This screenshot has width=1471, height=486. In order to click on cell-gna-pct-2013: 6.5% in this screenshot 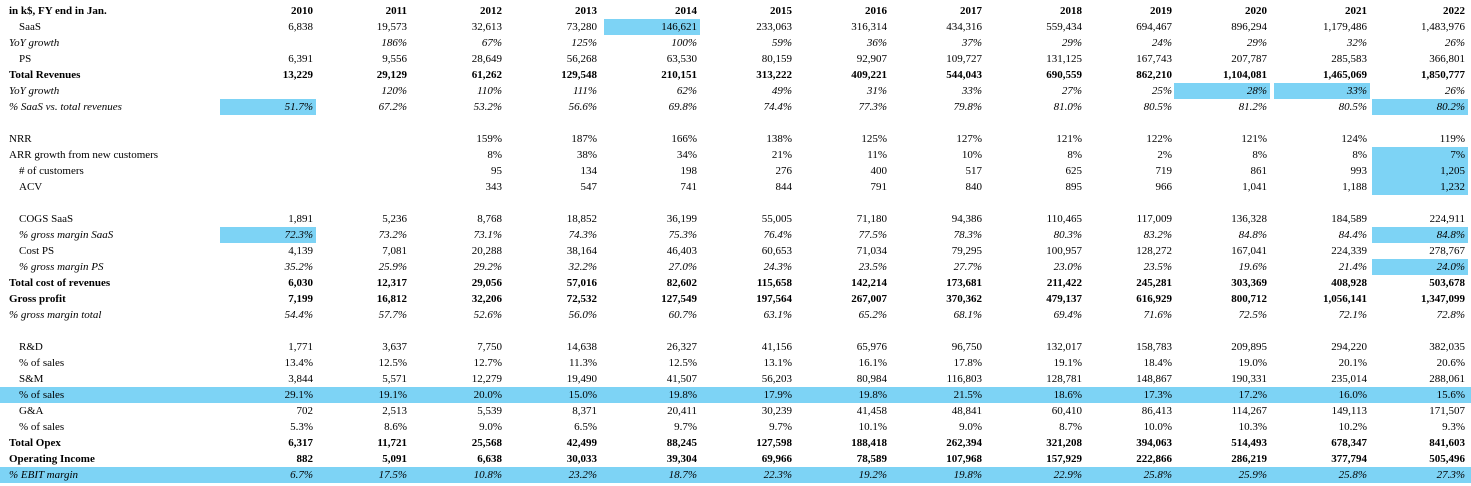, I will do `click(585, 427)`.